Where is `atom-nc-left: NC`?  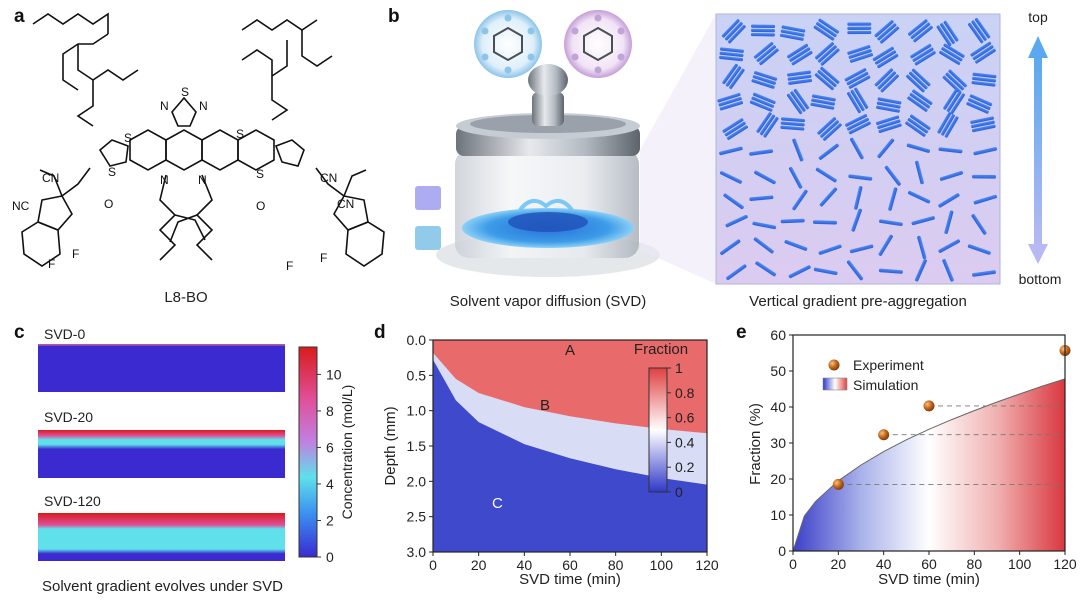 atom-nc-left: NC is located at coordinates (21, 206).